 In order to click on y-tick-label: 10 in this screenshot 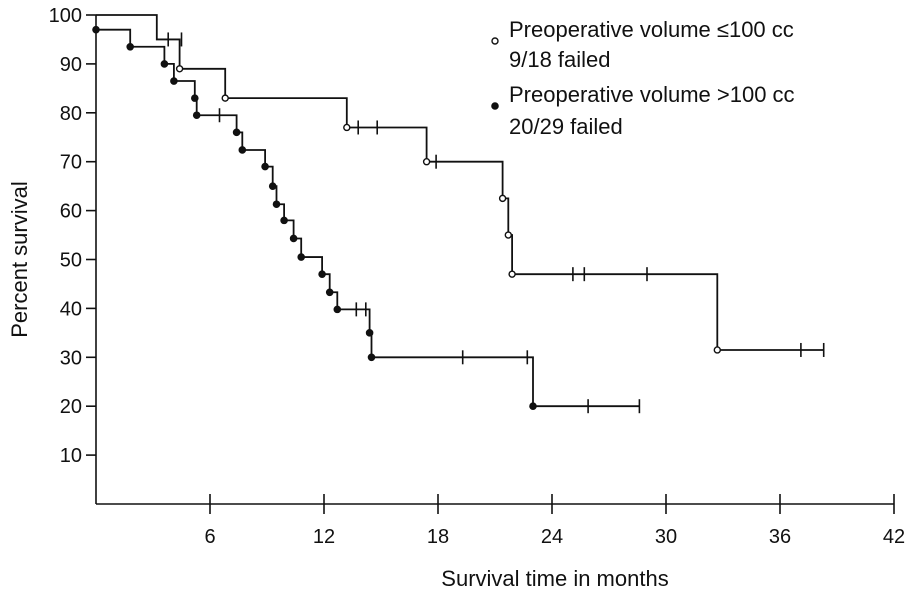, I will do `click(71, 456)`.